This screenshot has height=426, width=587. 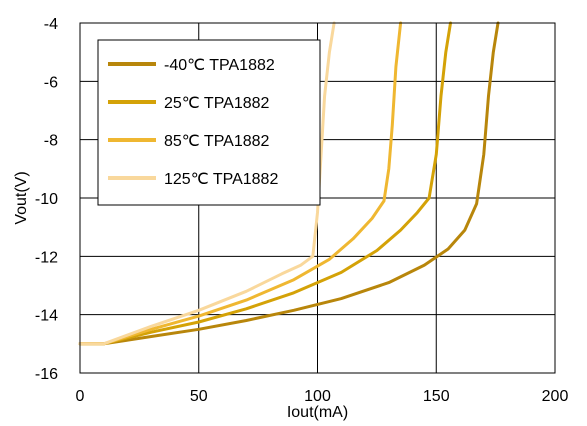 What do you see at coordinates (317, 396) in the screenshot?
I see `x-tick-label: 100` at bounding box center [317, 396].